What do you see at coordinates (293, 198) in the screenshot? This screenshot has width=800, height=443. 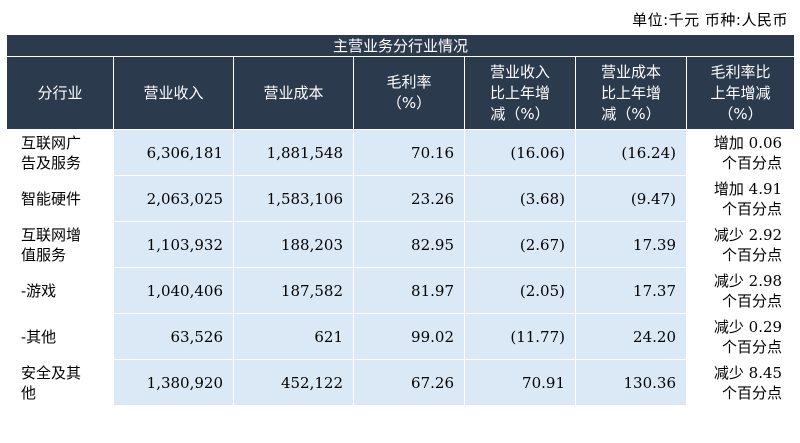 I see `cost-cell: 1,583,106` at bounding box center [293, 198].